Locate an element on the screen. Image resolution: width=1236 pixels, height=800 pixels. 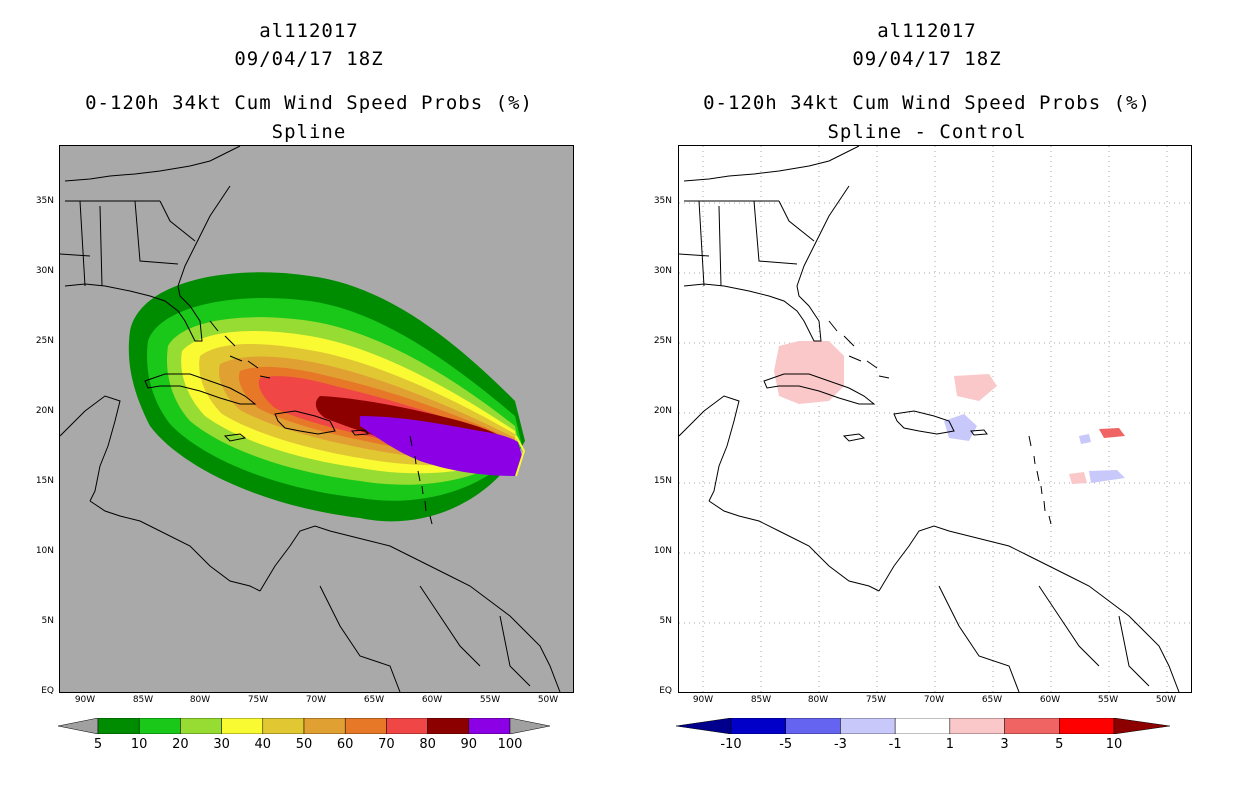
colorbar-label: 80 is located at coordinates (427, 744).